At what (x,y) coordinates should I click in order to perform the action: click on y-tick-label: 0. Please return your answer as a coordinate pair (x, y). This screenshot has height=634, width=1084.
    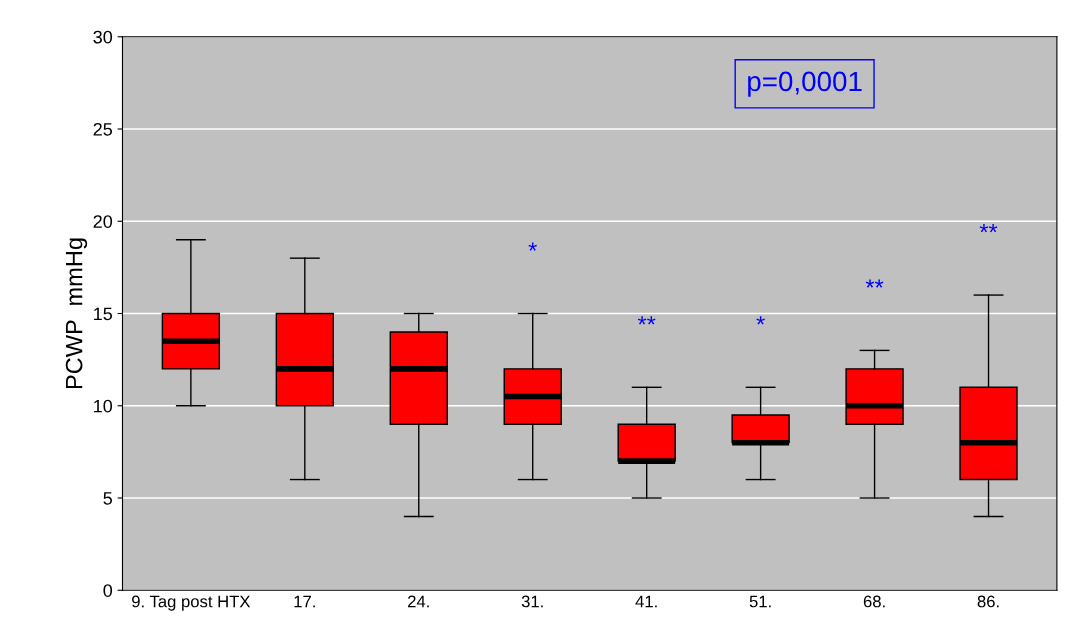
    Looking at the image, I should click on (108, 590).